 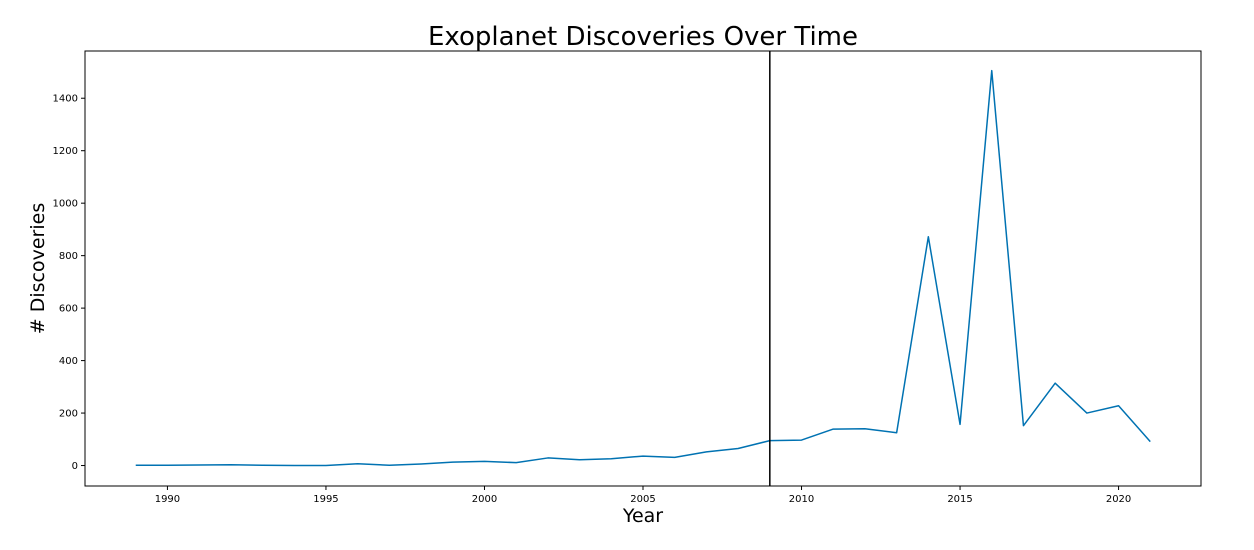 What do you see at coordinates (167, 499) in the screenshot?
I see `x-tick-label: 1990` at bounding box center [167, 499].